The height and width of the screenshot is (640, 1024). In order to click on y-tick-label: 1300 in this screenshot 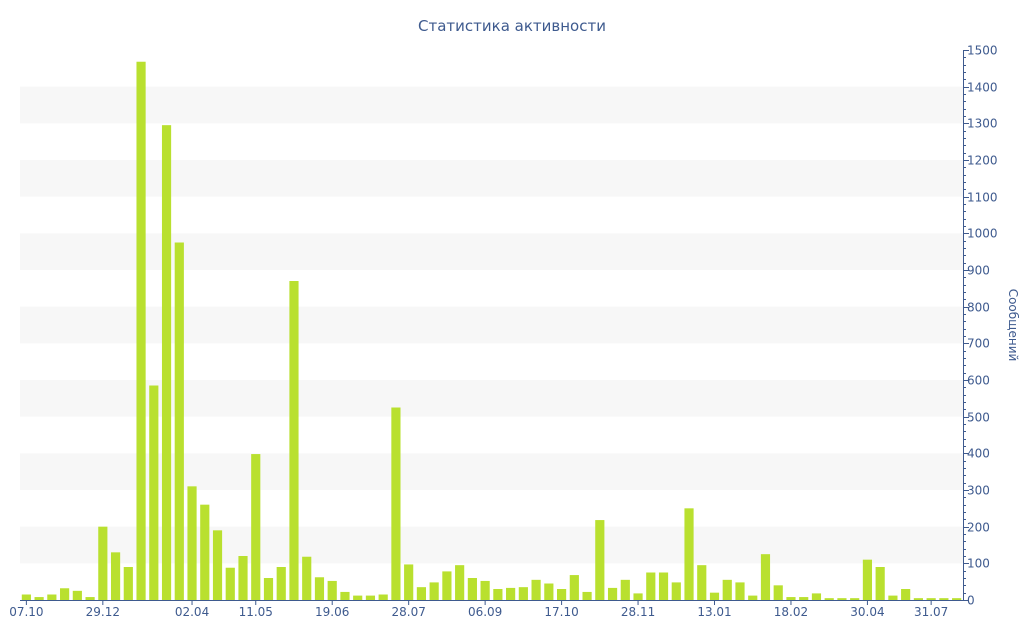, I will do `click(982, 124)`.